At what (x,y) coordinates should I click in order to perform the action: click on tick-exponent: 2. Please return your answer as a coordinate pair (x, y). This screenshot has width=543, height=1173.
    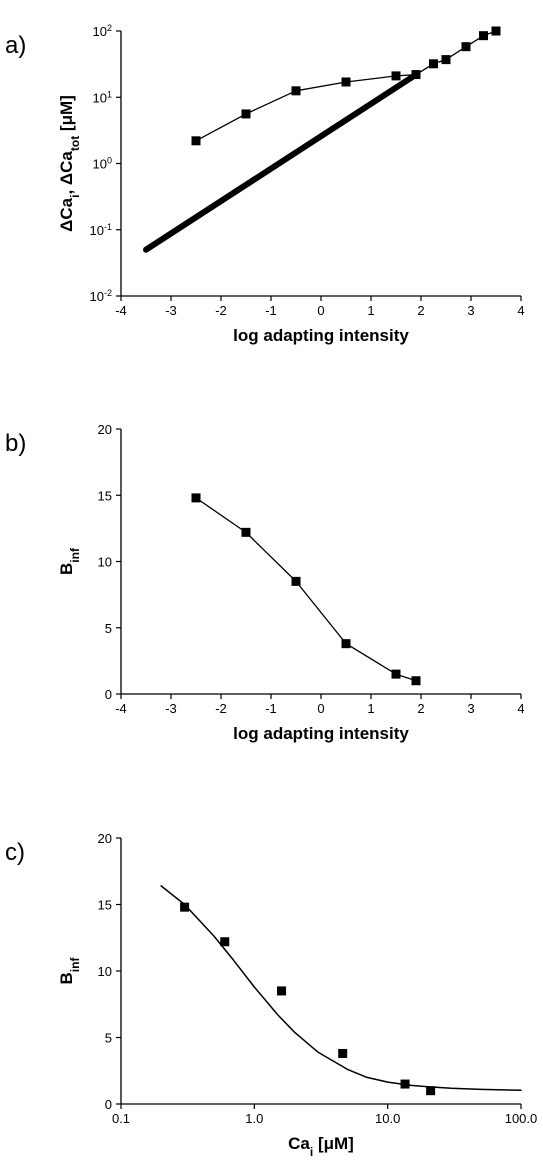
    Looking at the image, I should click on (109, 28).